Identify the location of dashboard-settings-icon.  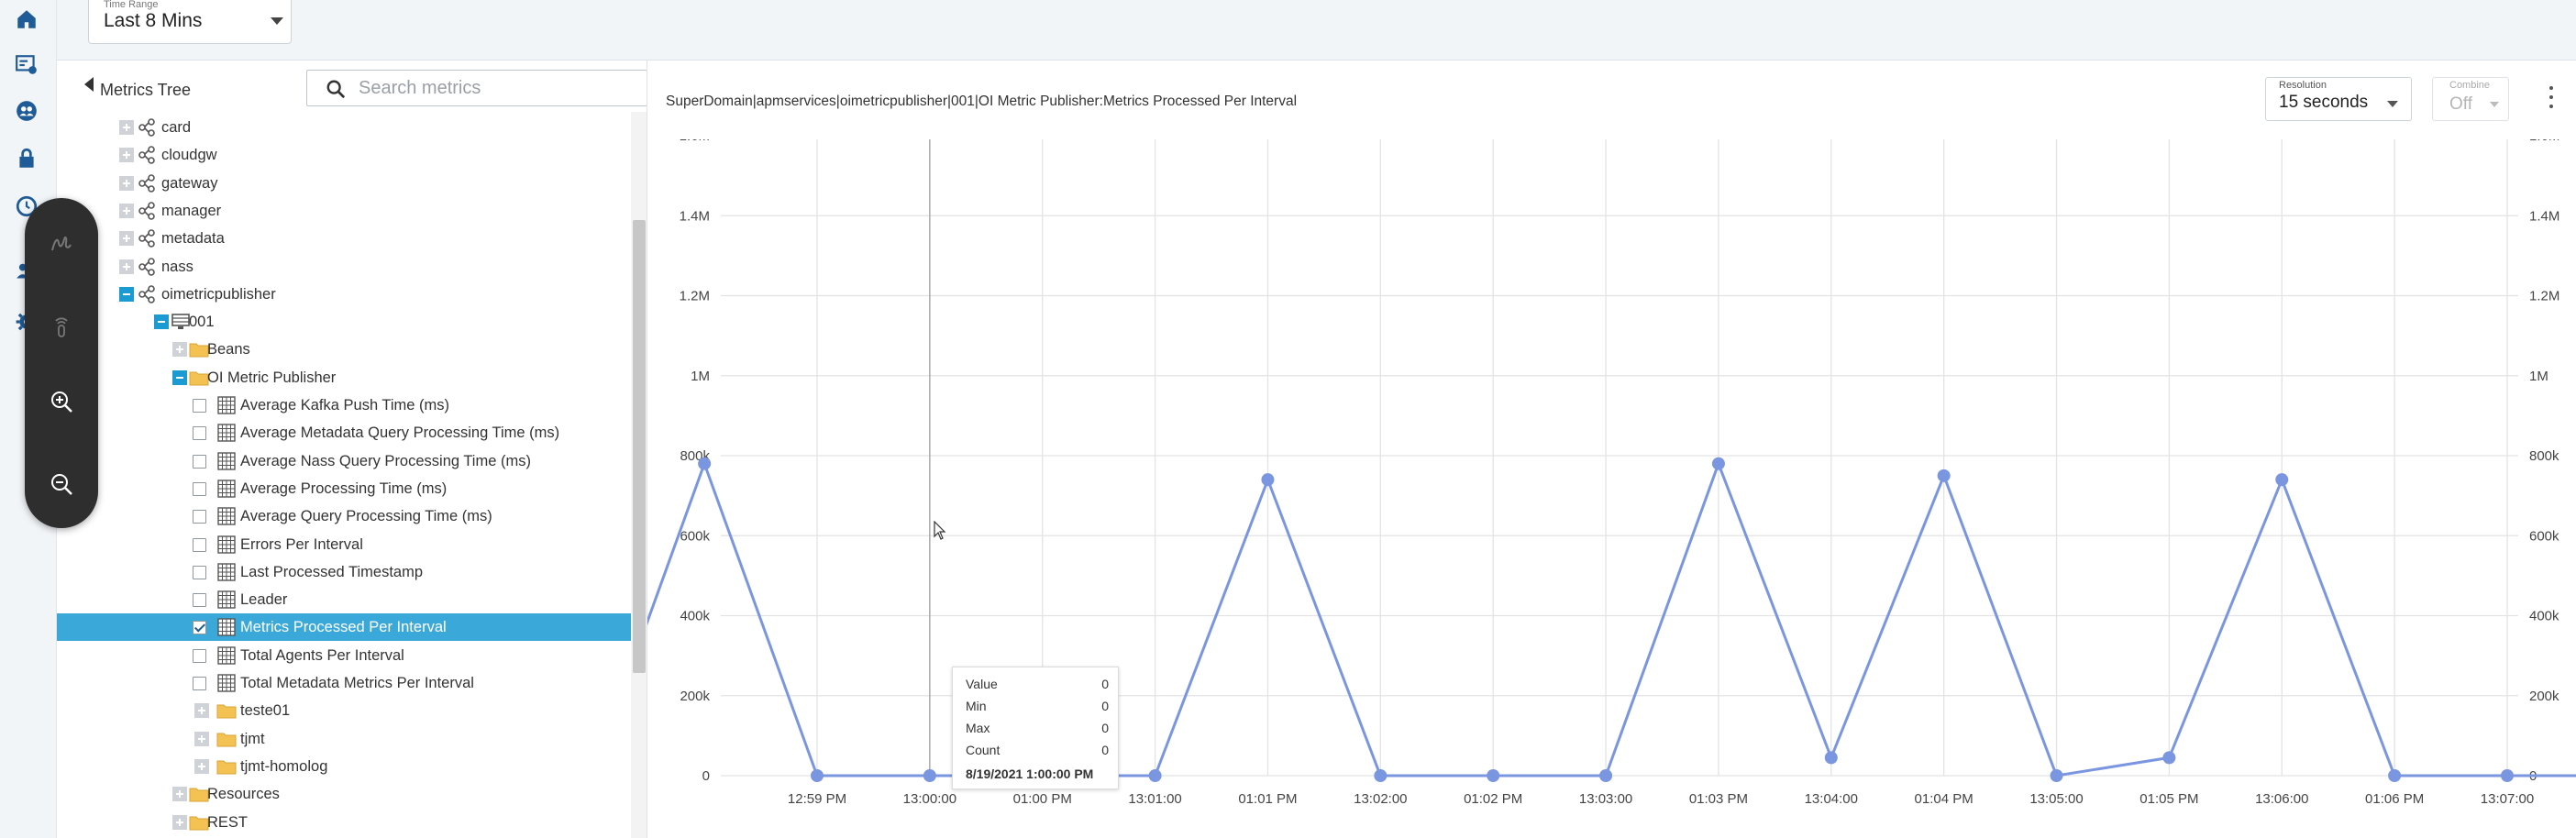
(26, 65).